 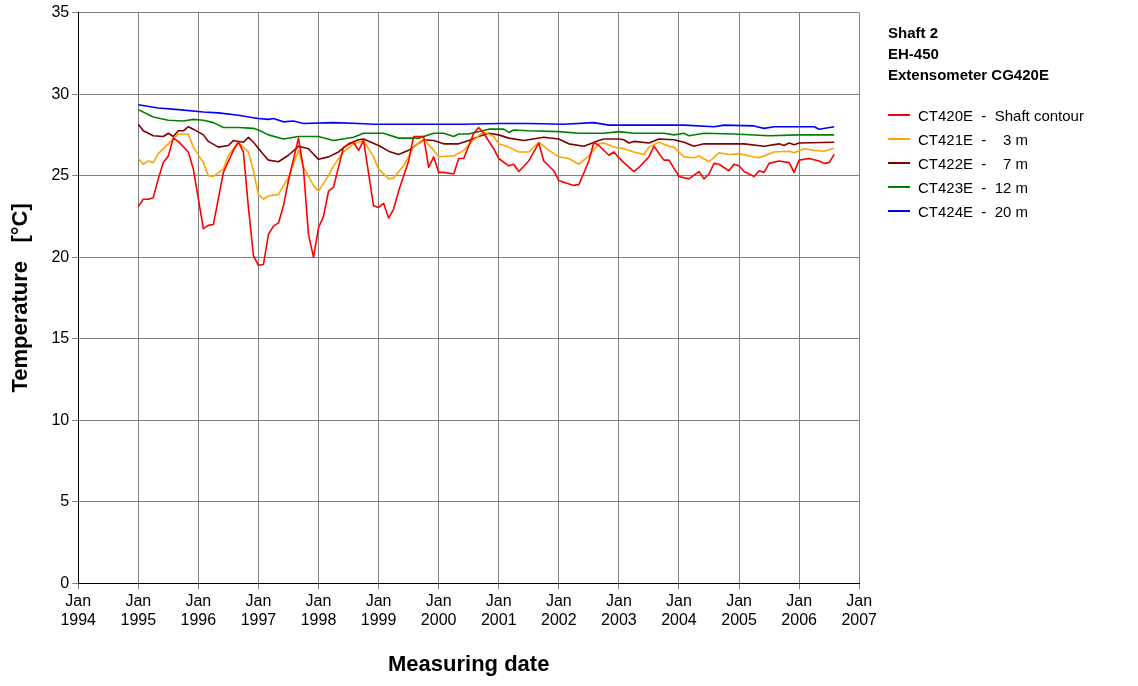 What do you see at coordinates (973, 211) in the screenshot?
I see `legend-label: CT424E - 20 m` at bounding box center [973, 211].